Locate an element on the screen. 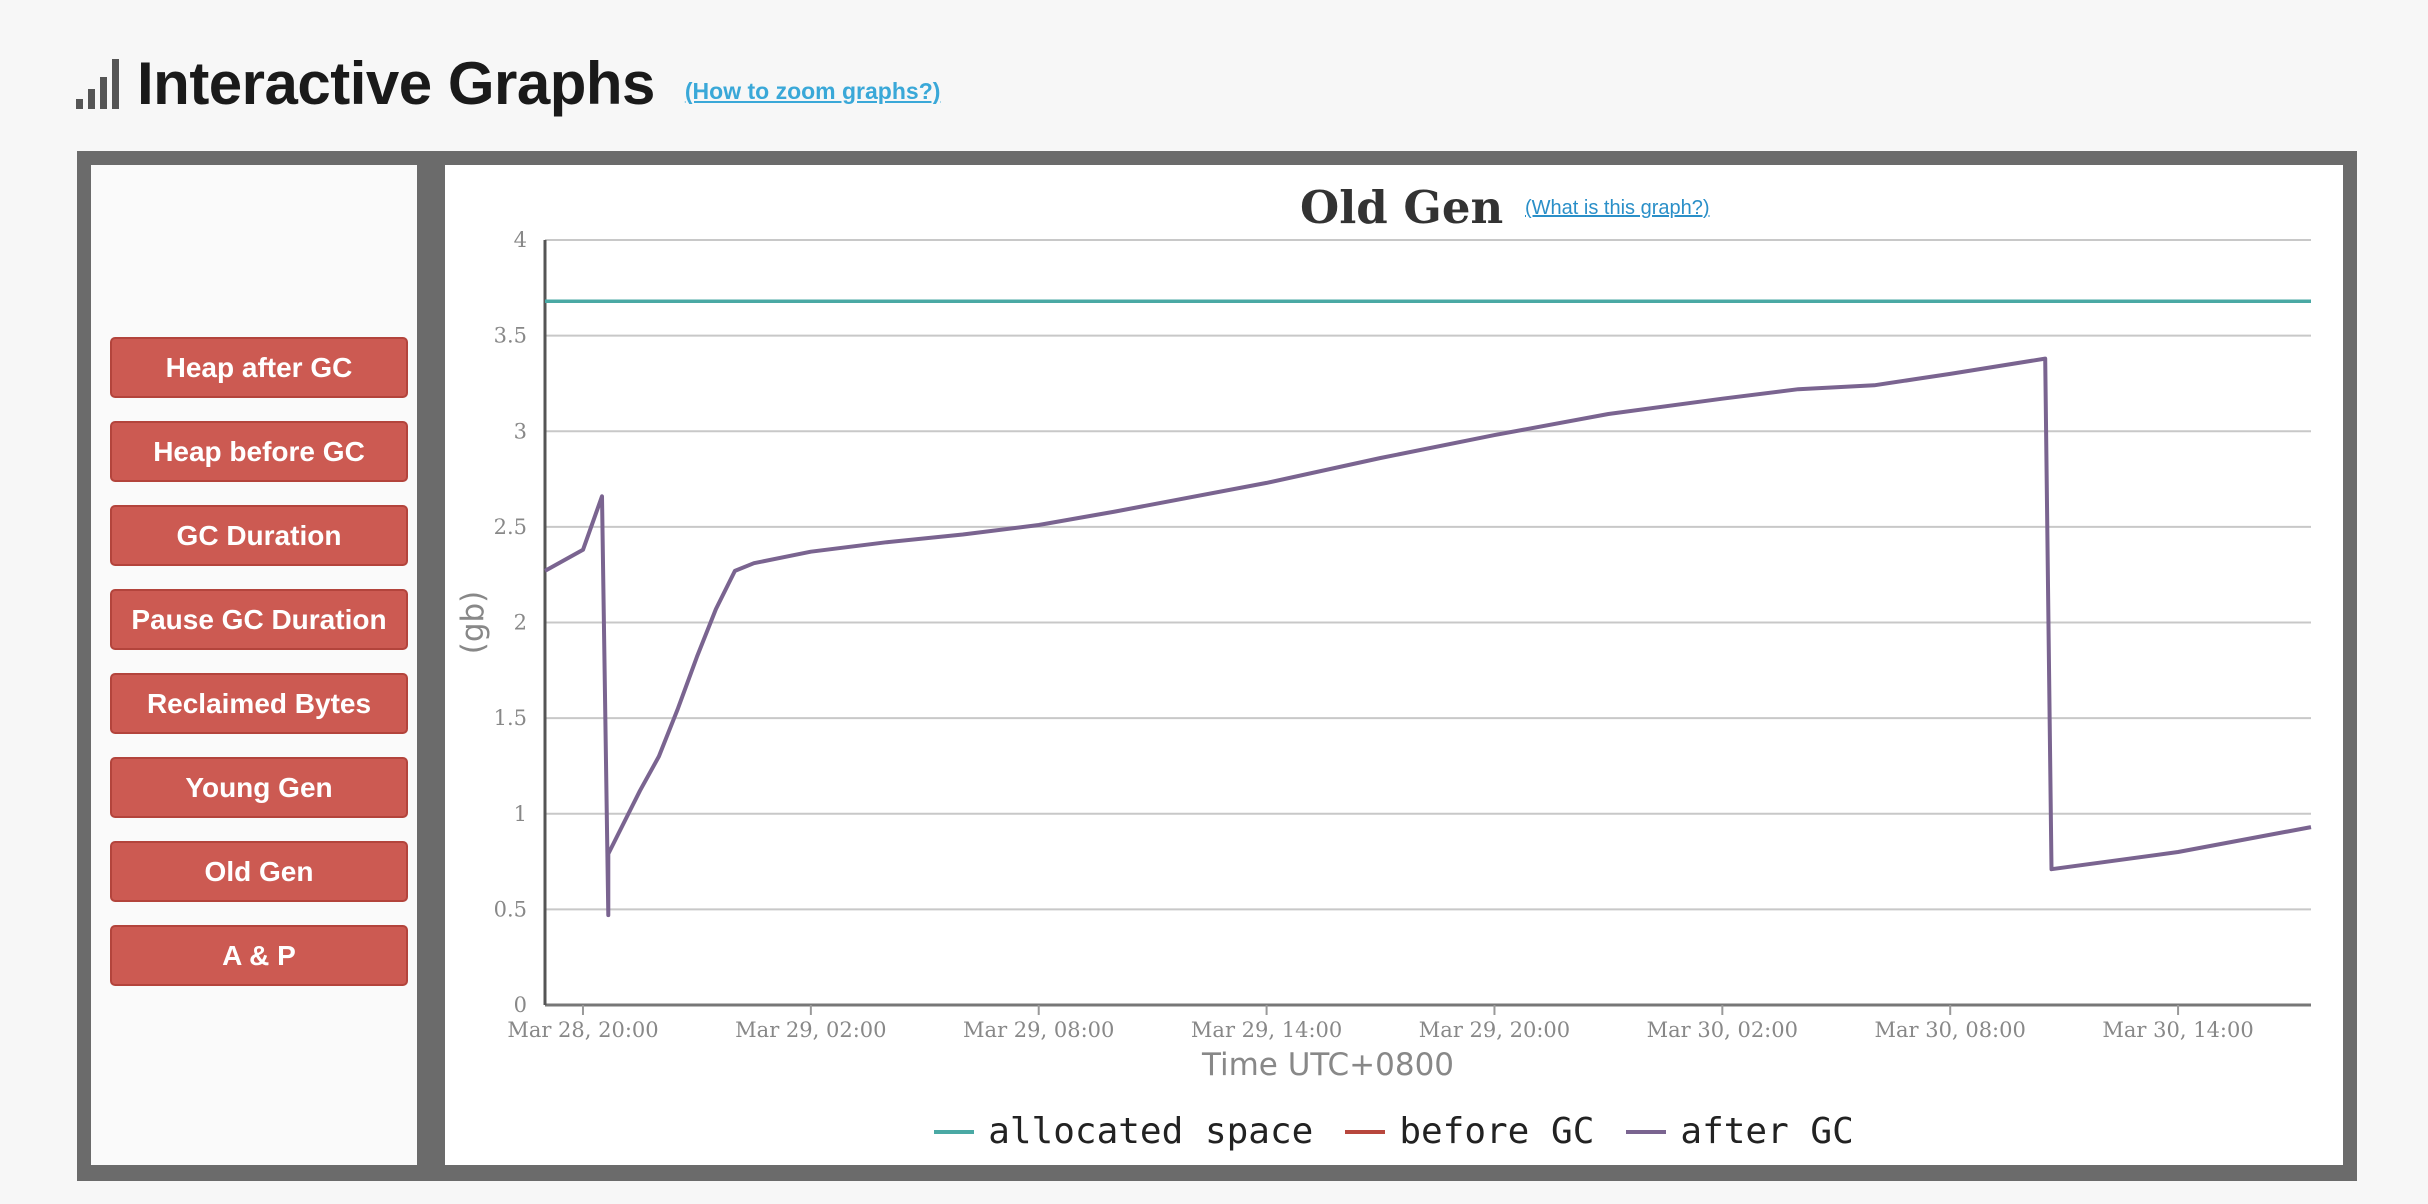 The width and height of the screenshot is (2428, 1204). pause-gc-duration-button: Pause GC Duration is located at coordinates (259, 619).